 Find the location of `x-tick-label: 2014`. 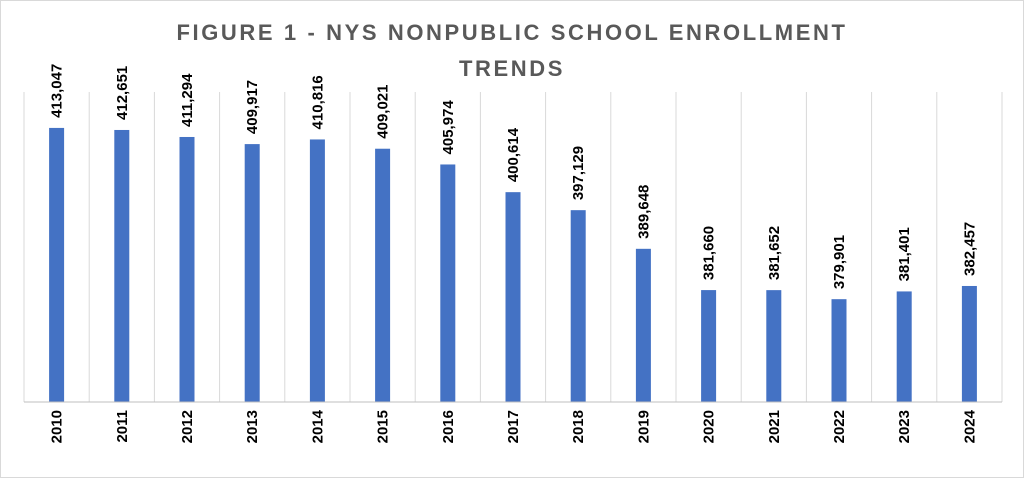

x-tick-label: 2014 is located at coordinates (317, 426).